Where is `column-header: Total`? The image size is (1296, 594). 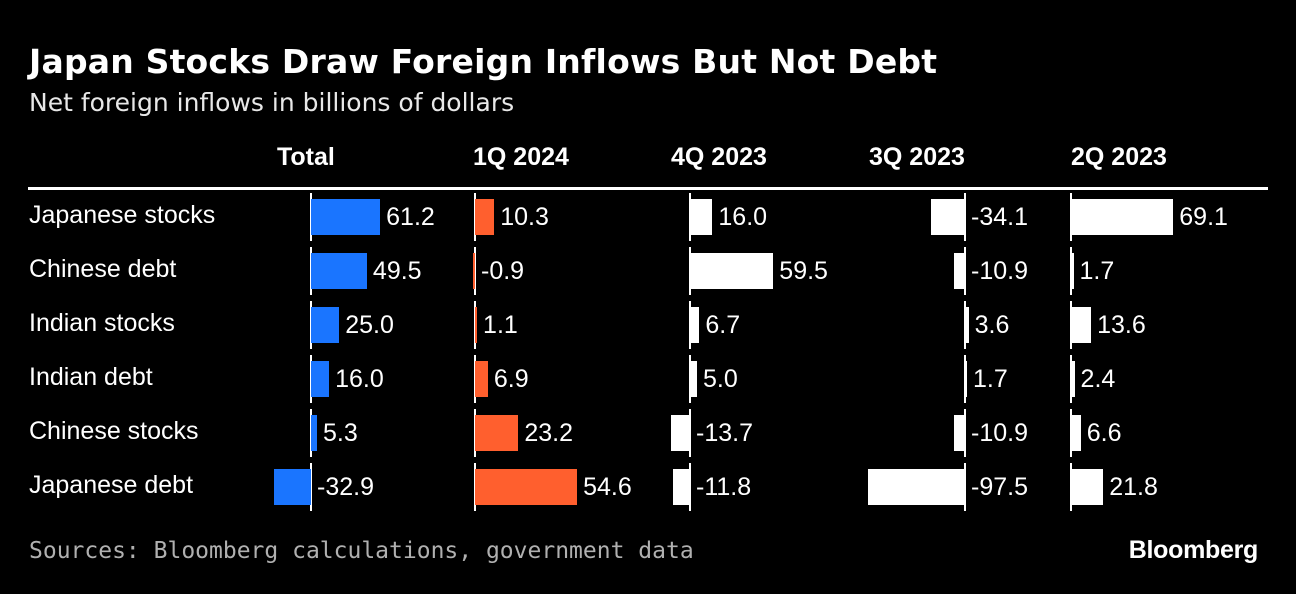
column-header: Total is located at coordinates (306, 157).